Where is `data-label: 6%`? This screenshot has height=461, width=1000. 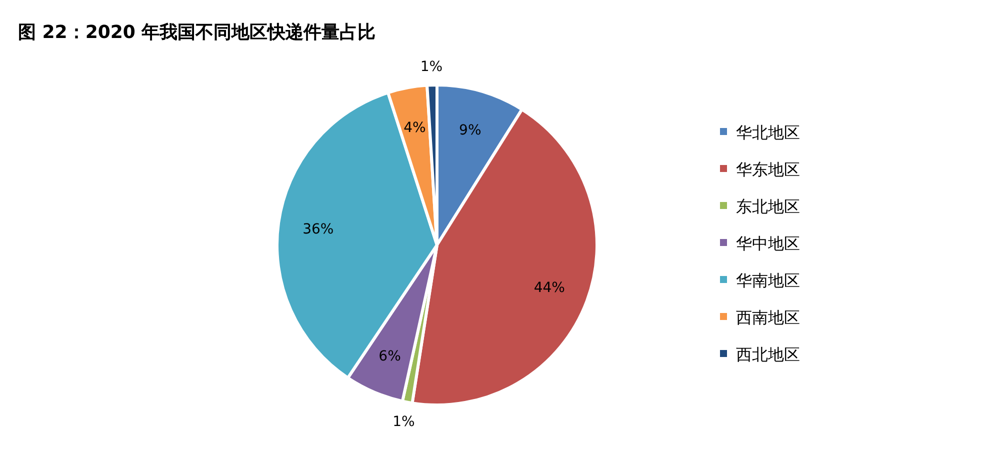 data-label: 6% is located at coordinates (389, 356).